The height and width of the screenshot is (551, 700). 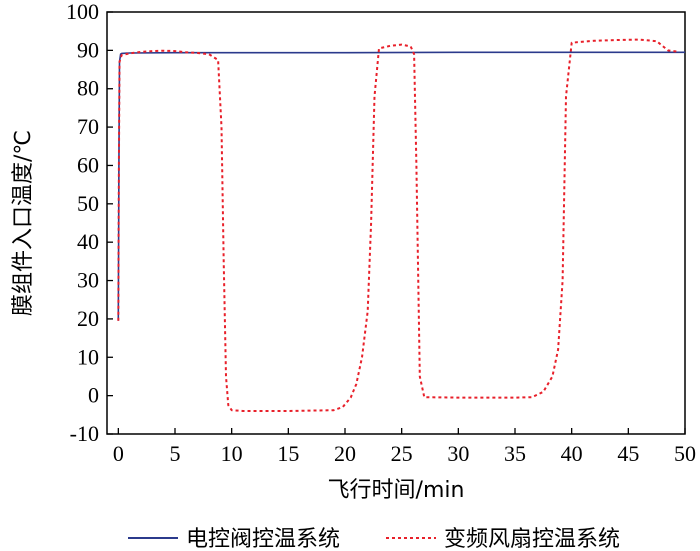 What do you see at coordinates (93, 395) in the screenshot?
I see `y-tick-label: 0` at bounding box center [93, 395].